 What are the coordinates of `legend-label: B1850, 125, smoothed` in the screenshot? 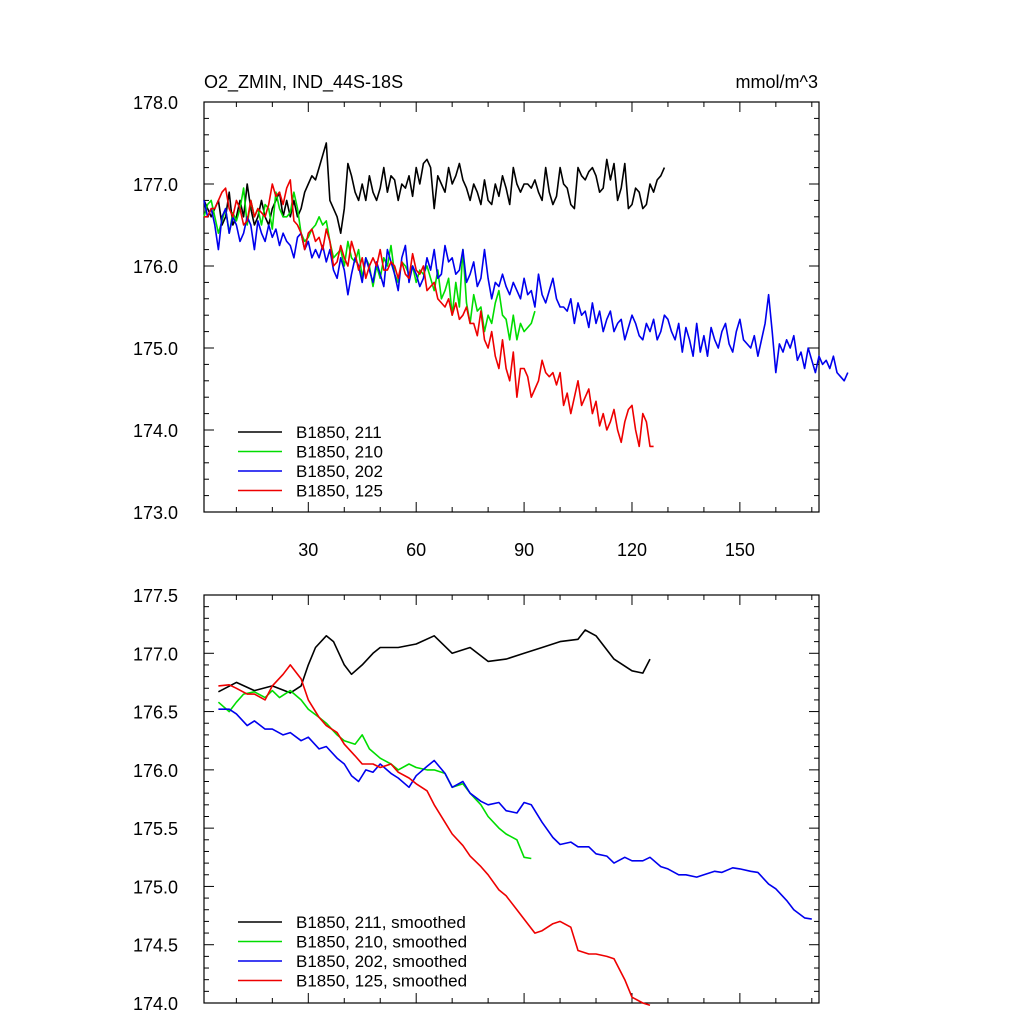 It's located at (381, 981).